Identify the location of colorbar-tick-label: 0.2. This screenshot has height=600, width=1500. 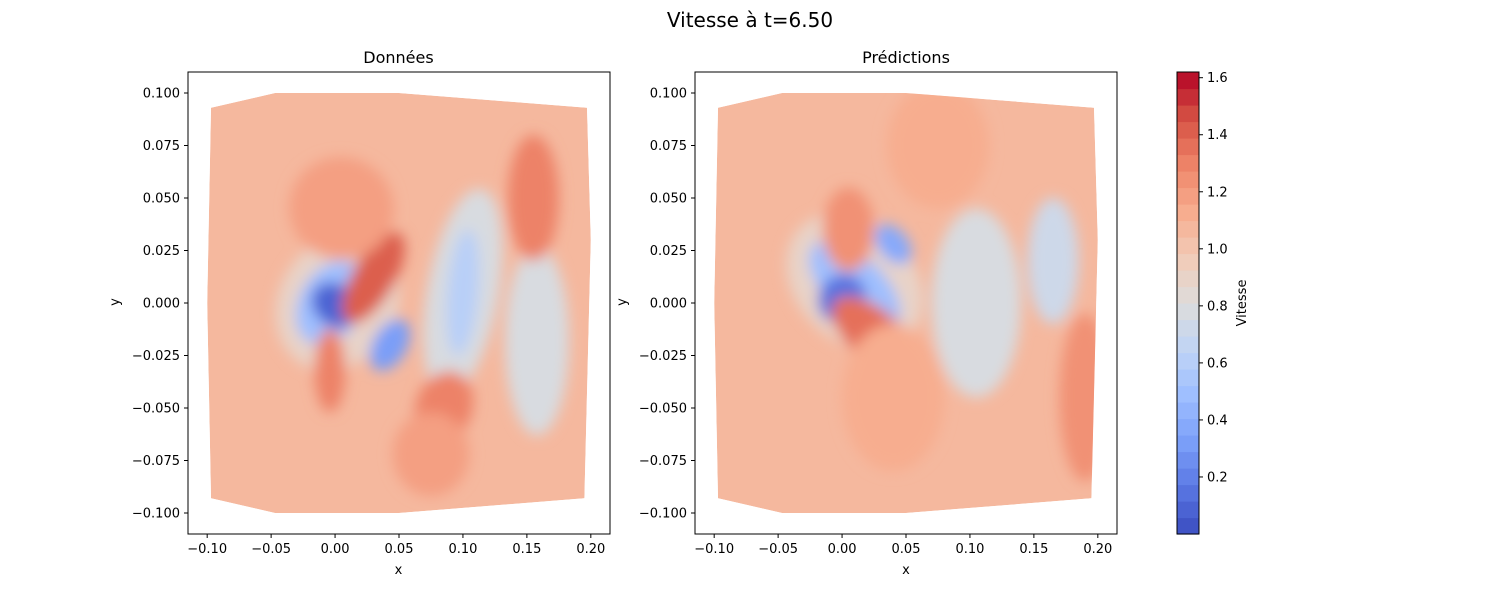
(1217, 477).